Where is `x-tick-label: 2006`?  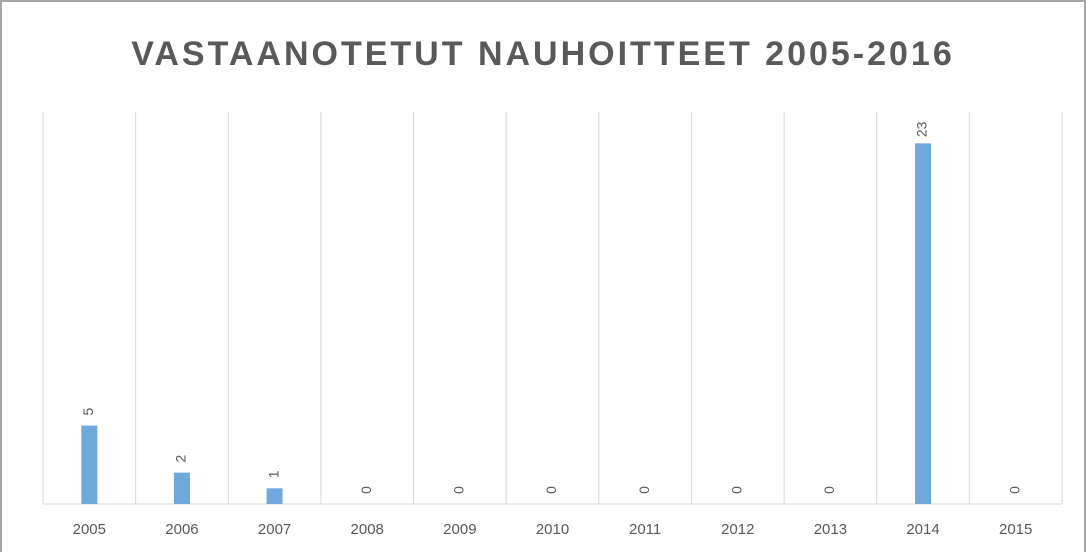
x-tick-label: 2006 is located at coordinates (181, 529).